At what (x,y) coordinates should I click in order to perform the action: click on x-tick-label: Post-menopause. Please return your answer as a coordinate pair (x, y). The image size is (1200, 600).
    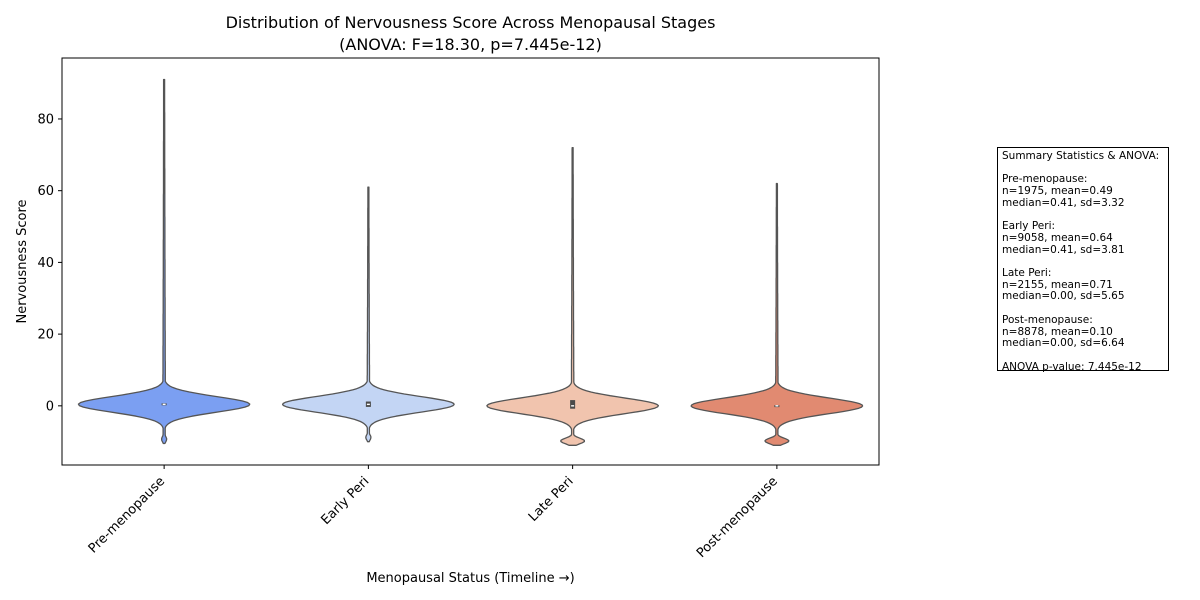
    Looking at the image, I should click on (737, 517).